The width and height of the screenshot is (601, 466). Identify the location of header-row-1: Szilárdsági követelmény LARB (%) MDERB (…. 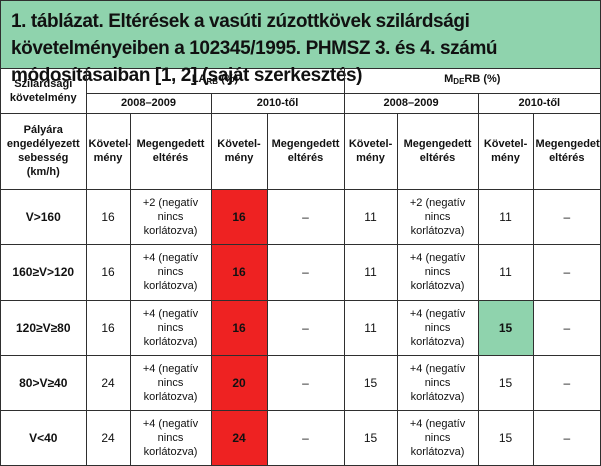
(300, 91).